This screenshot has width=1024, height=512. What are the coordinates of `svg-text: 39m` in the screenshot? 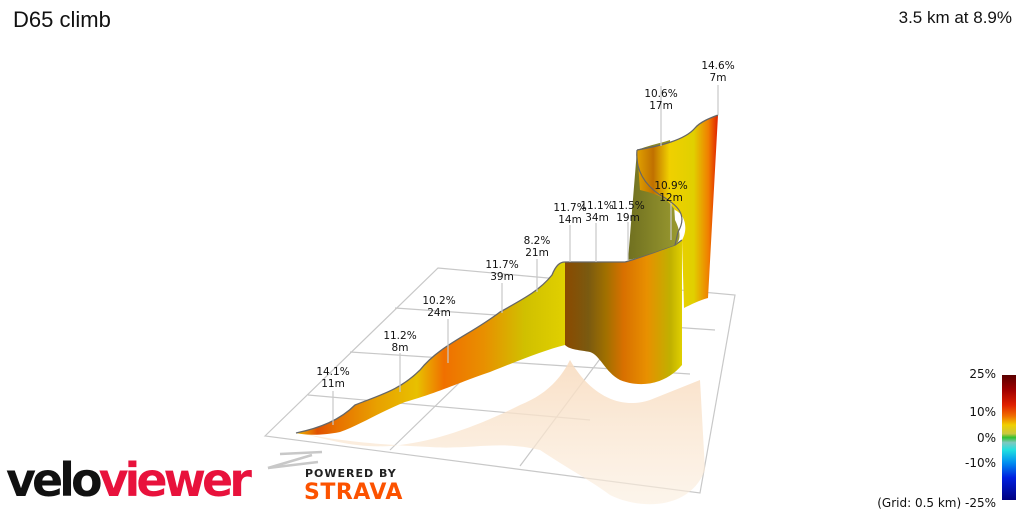 It's located at (502, 277).